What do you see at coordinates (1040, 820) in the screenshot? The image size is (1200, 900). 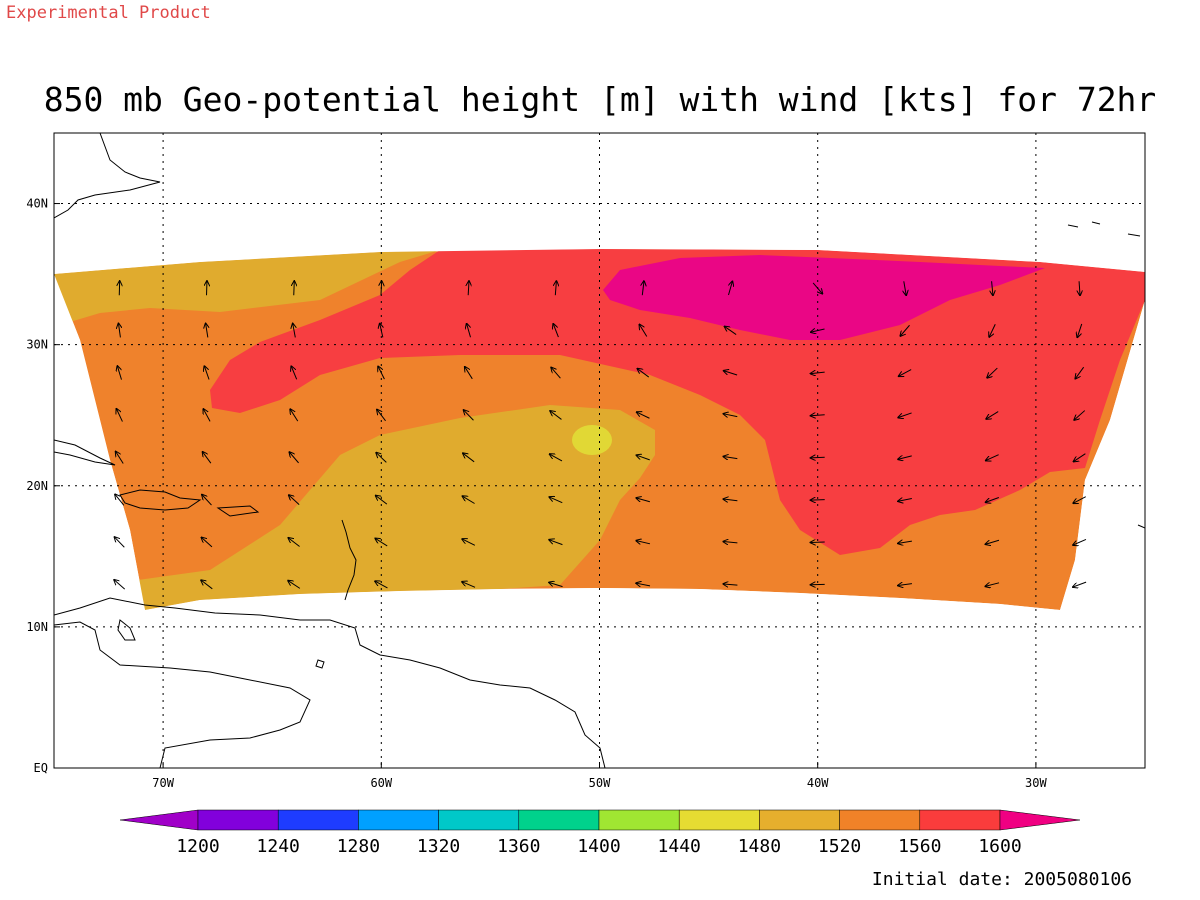 I see `colorbar-max-arrow` at bounding box center [1040, 820].